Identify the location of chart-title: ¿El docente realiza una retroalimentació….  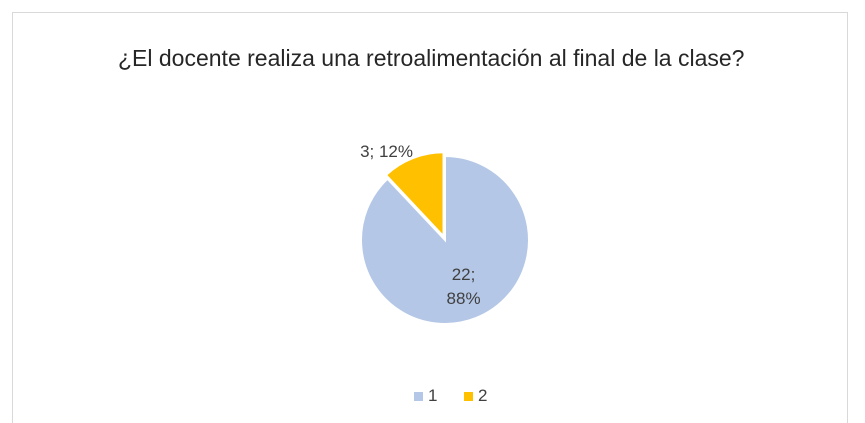
(431, 58).